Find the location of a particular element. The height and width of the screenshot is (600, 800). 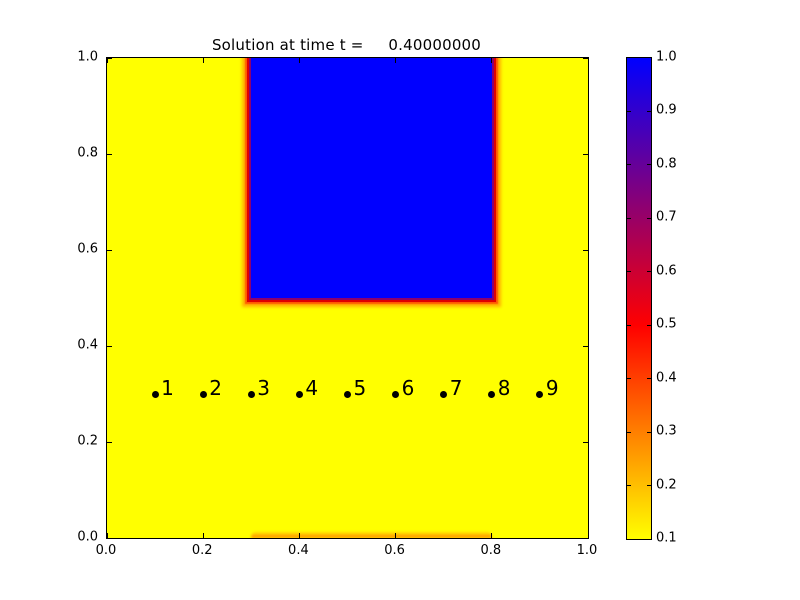

colorbar-tick-label: 0.6 is located at coordinates (666, 271).